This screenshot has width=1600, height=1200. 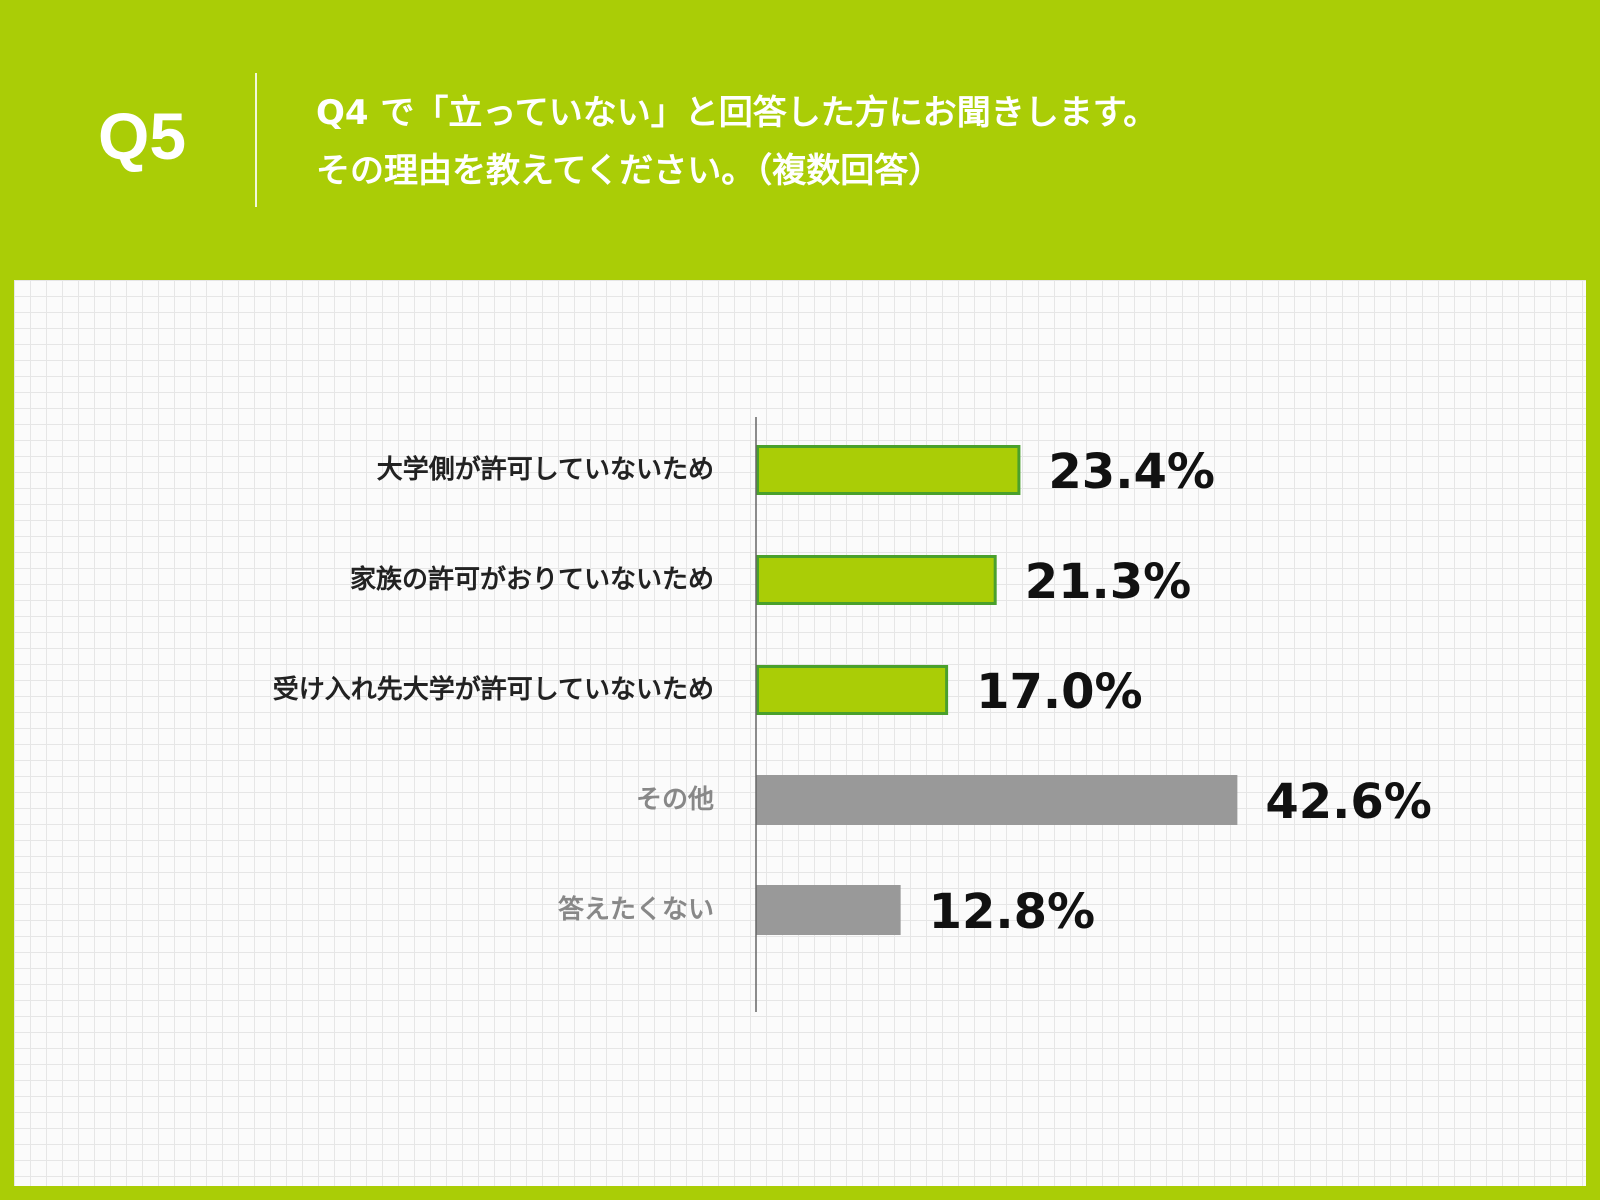 What do you see at coordinates (675, 800) in the screenshot?
I see `category-label: その他` at bounding box center [675, 800].